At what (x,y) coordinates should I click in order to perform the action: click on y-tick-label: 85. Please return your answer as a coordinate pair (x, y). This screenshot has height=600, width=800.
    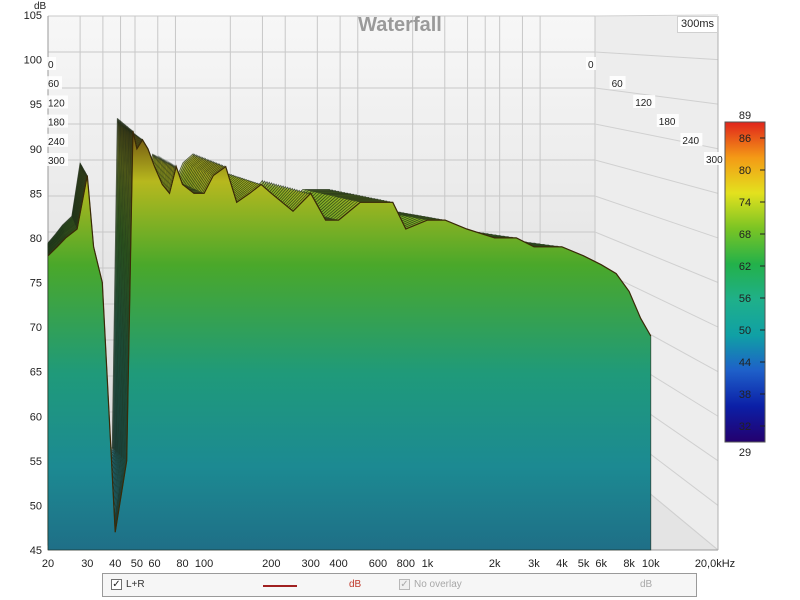
    Looking at the image, I should click on (36, 194).